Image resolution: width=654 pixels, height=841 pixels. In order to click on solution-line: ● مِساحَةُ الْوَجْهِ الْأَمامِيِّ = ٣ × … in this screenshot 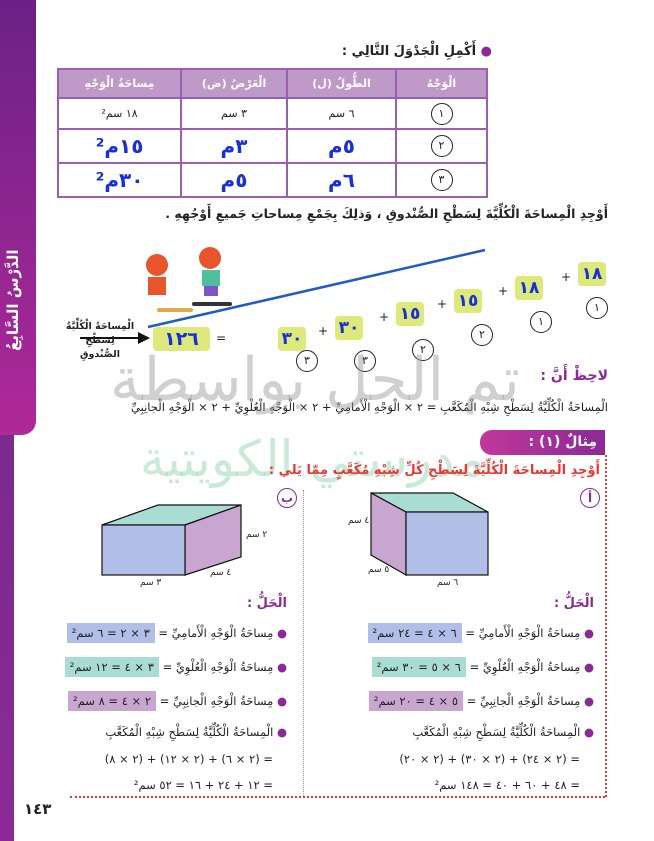, I will do `click(176, 633)`.